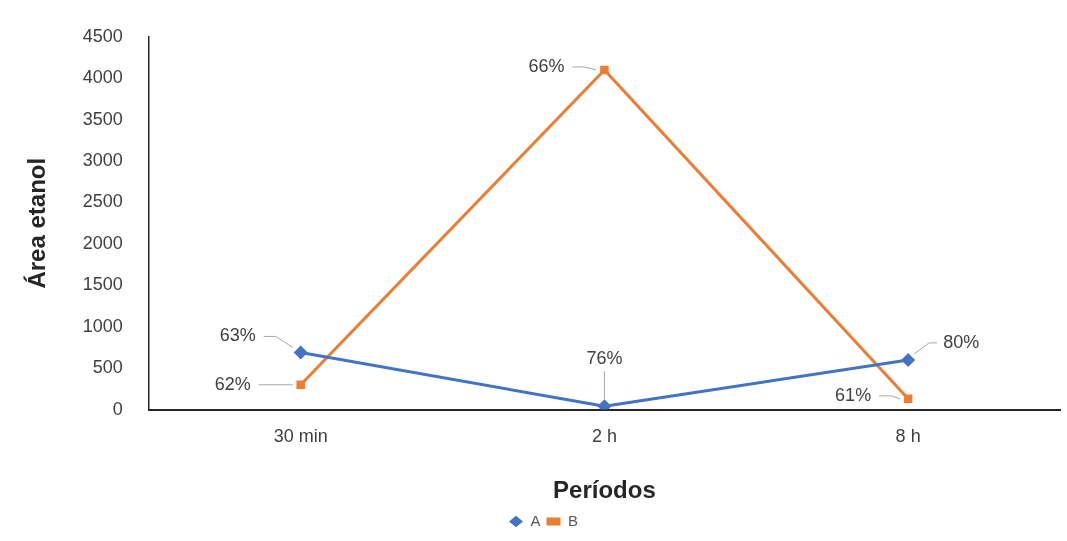 Image resolution: width=1067 pixels, height=541 pixels. What do you see at coordinates (232, 383) in the screenshot?
I see `annotation: 62%` at bounding box center [232, 383].